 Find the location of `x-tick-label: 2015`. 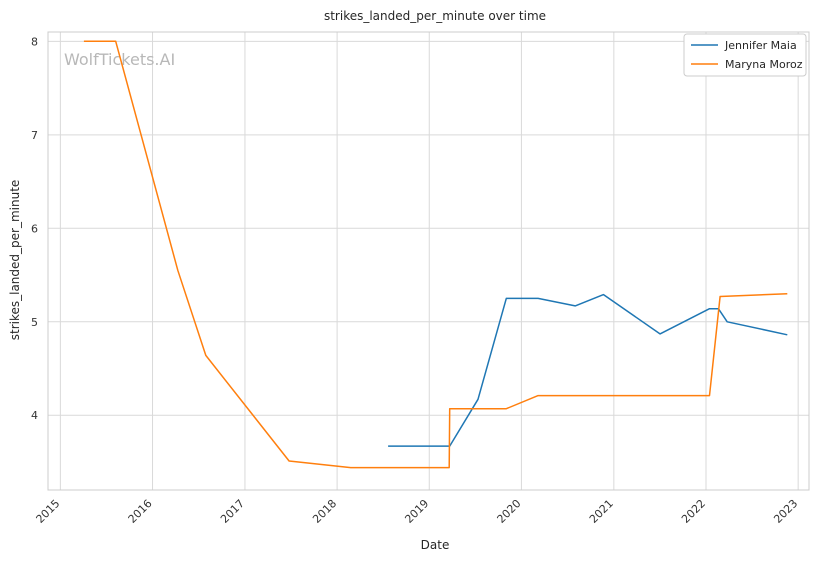

x-tick-label: 2015 is located at coordinates (48, 511).